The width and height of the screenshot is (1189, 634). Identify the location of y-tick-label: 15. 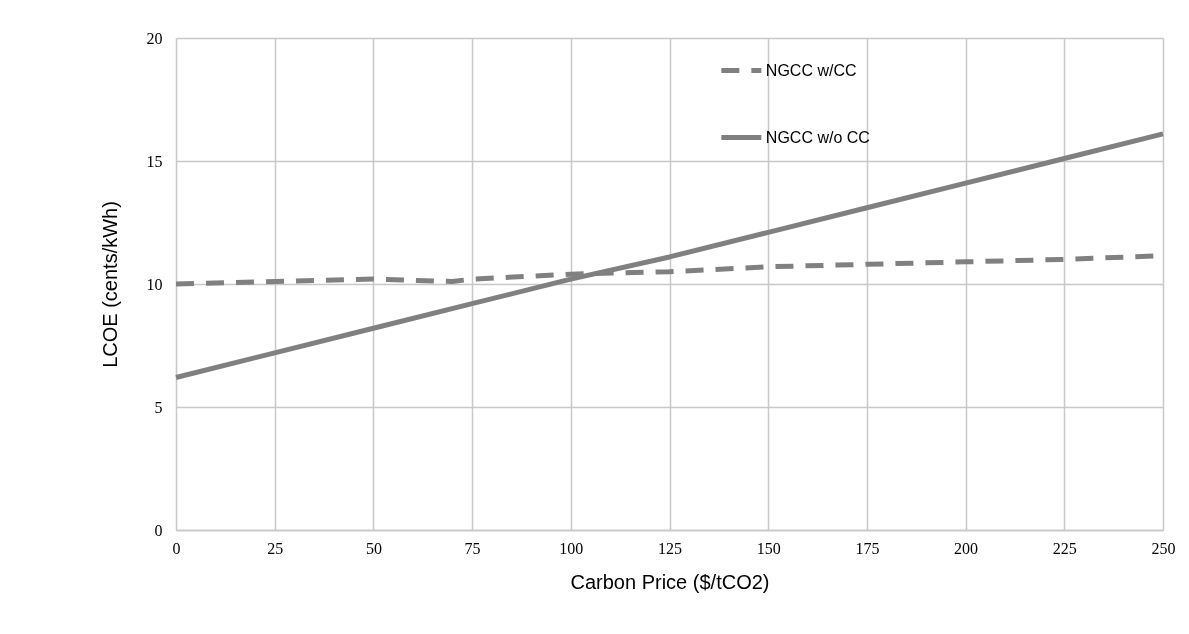
(154, 161).